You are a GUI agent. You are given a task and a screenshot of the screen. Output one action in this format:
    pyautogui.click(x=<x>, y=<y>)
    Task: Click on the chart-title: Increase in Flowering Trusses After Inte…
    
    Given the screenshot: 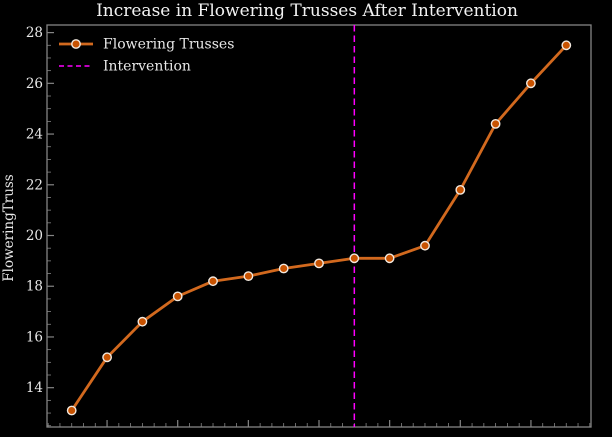 What is the action you would take?
    pyautogui.click(x=307, y=11)
    